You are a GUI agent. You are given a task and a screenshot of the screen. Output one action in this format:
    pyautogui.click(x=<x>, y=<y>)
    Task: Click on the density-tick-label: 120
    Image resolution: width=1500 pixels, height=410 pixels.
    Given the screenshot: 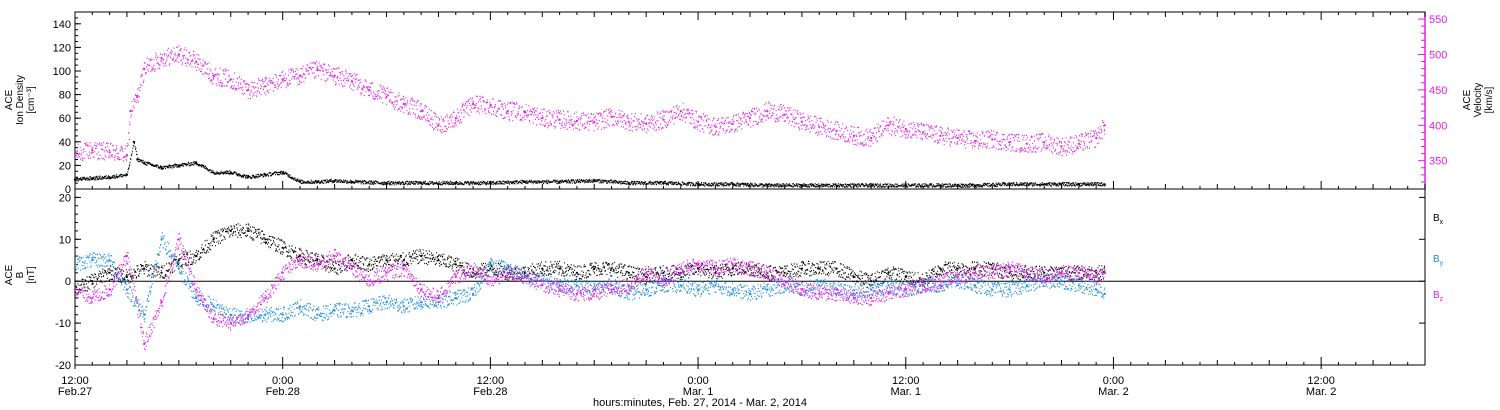 What is the action you would take?
    pyautogui.click(x=62, y=48)
    